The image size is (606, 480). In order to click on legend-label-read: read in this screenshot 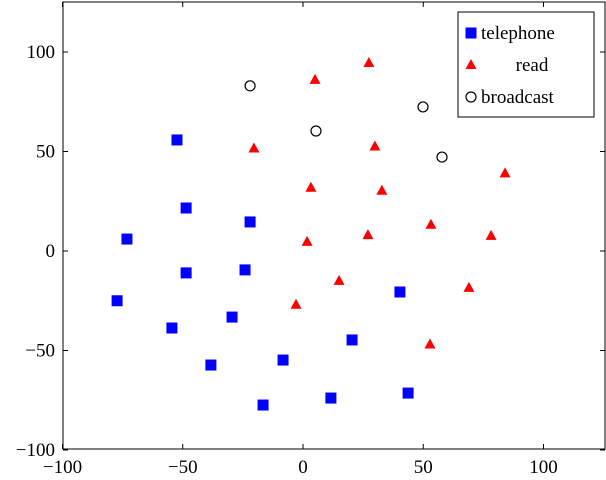, I will do `click(532, 65)`.